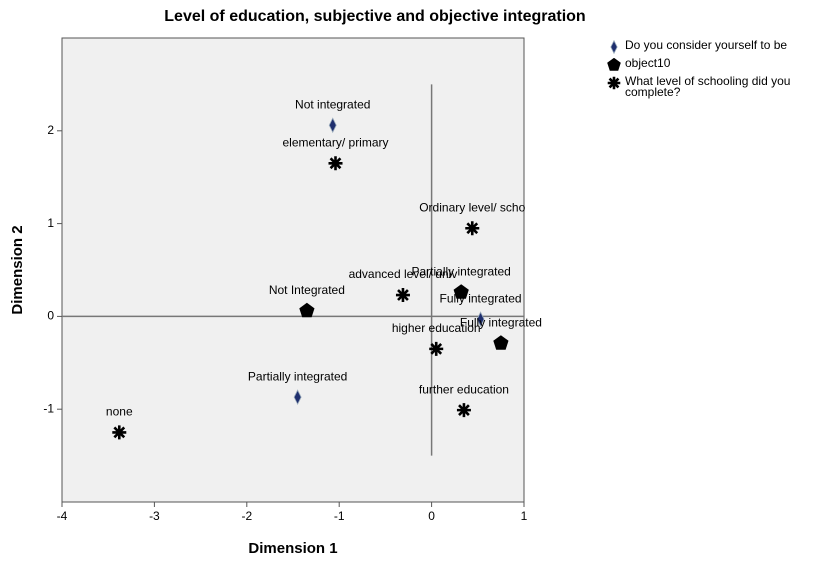 The height and width of the screenshot is (561, 818). I want to click on point-label: Ordinary level/ scho, so click(472, 207).